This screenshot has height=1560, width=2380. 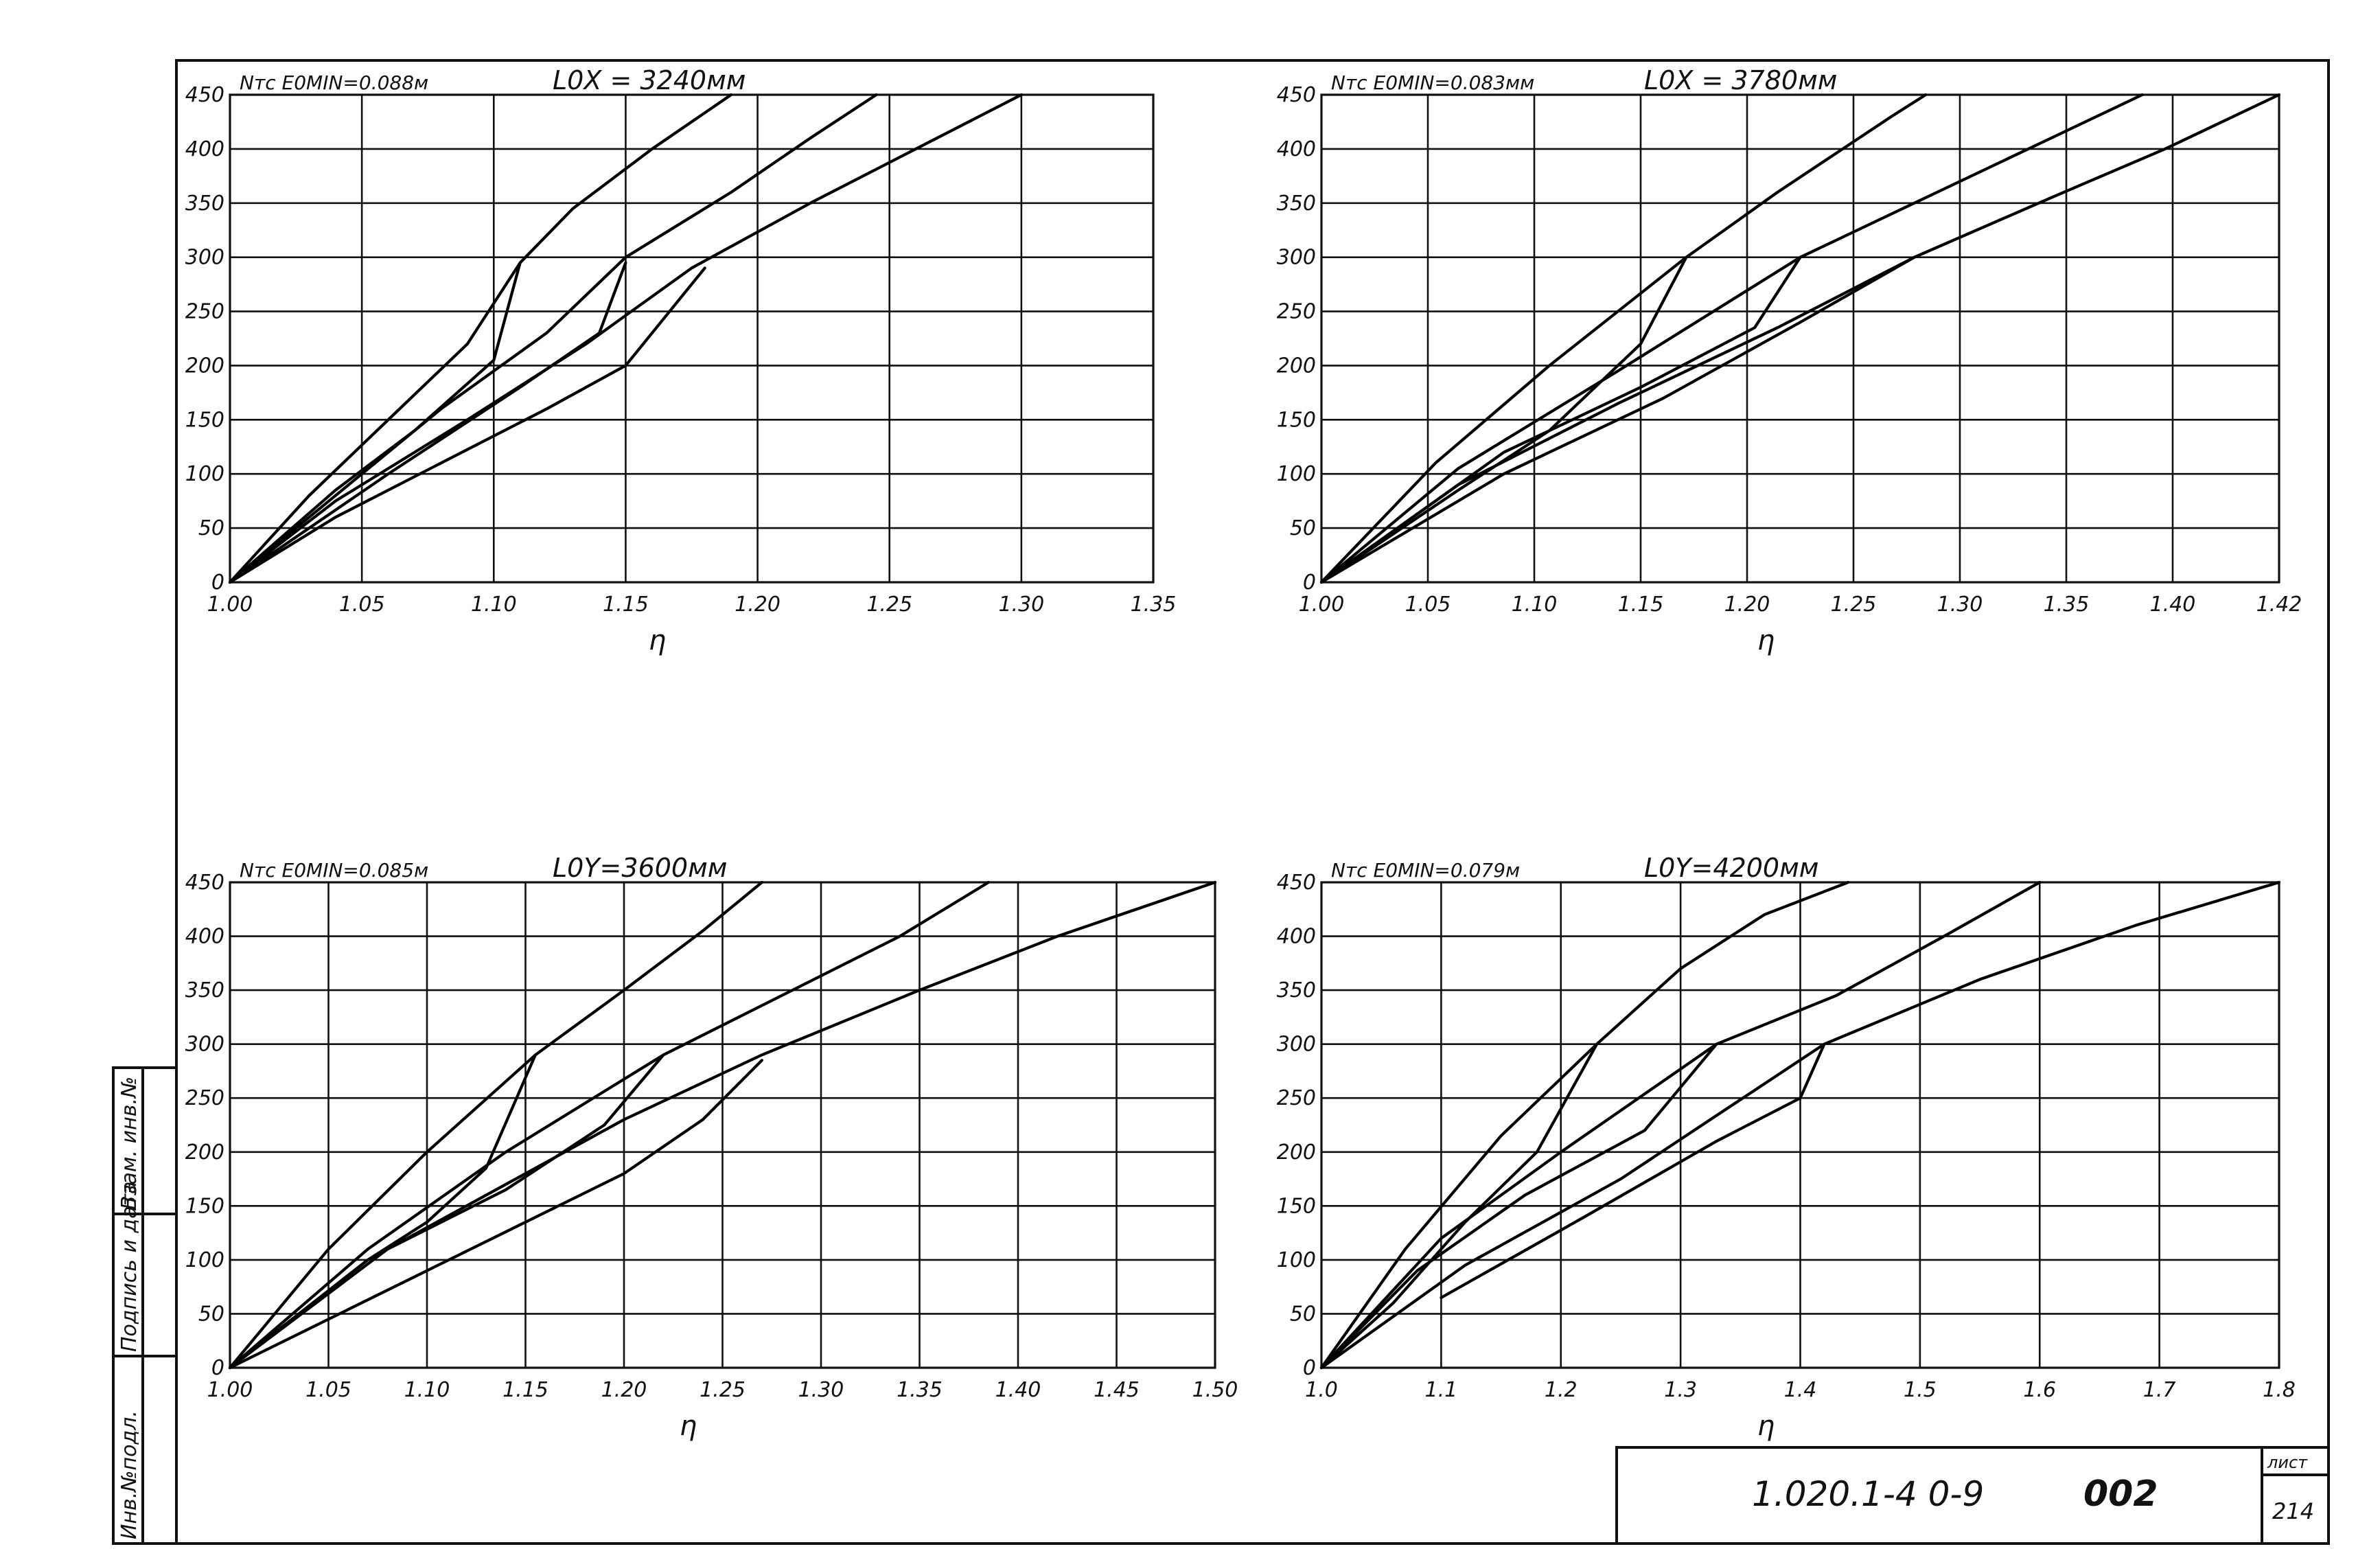 What do you see at coordinates (1117, 1390) in the screenshot?
I see `x-tick-label: 1.45` at bounding box center [1117, 1390].